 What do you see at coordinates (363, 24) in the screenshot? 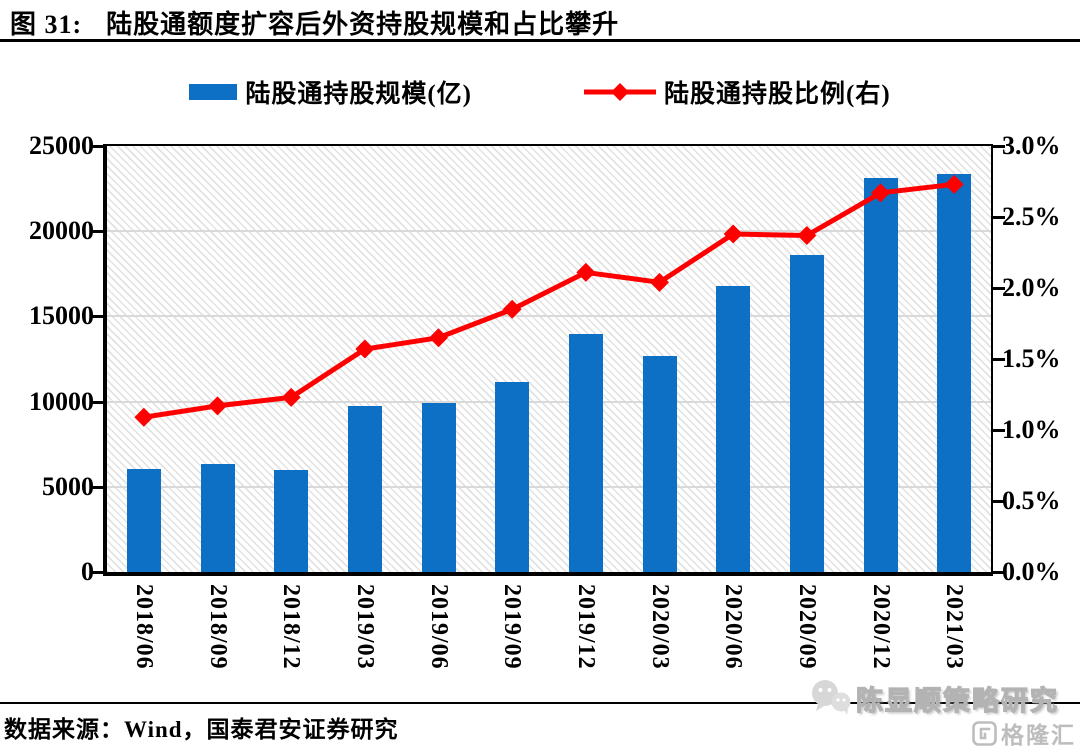
I see `figure-title: 陆股通额度扩容后外资持股规模和占比攀升` at bounding box center [363, 24].